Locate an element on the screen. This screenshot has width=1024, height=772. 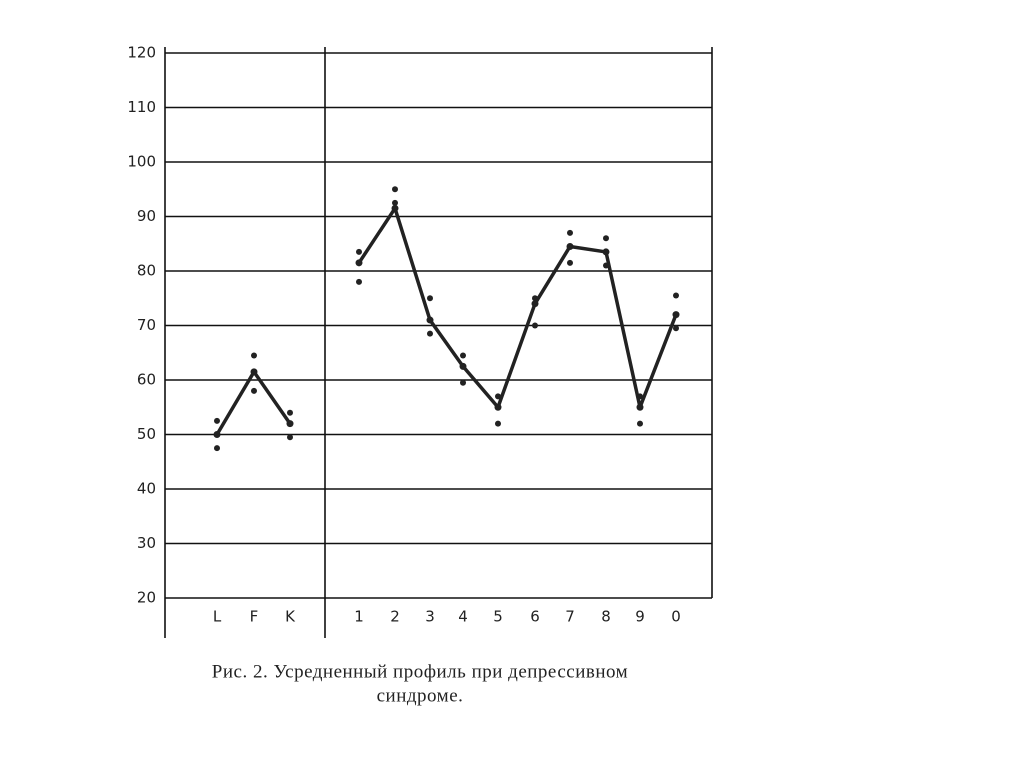
y-tick-label: 50 is located at coordinates (146, 434).